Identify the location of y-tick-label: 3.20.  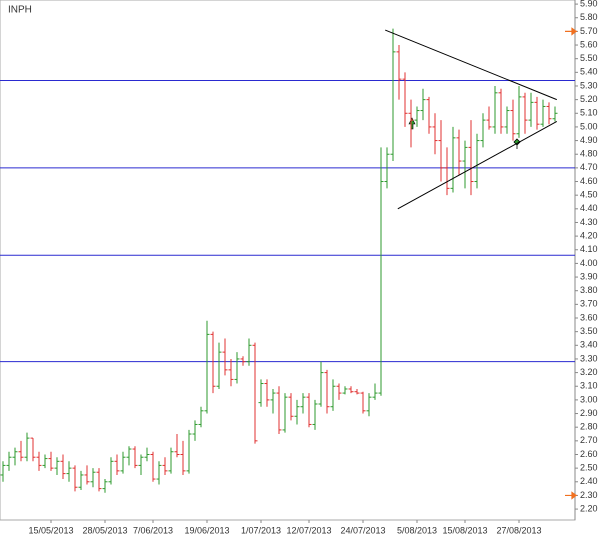
(589, 372).